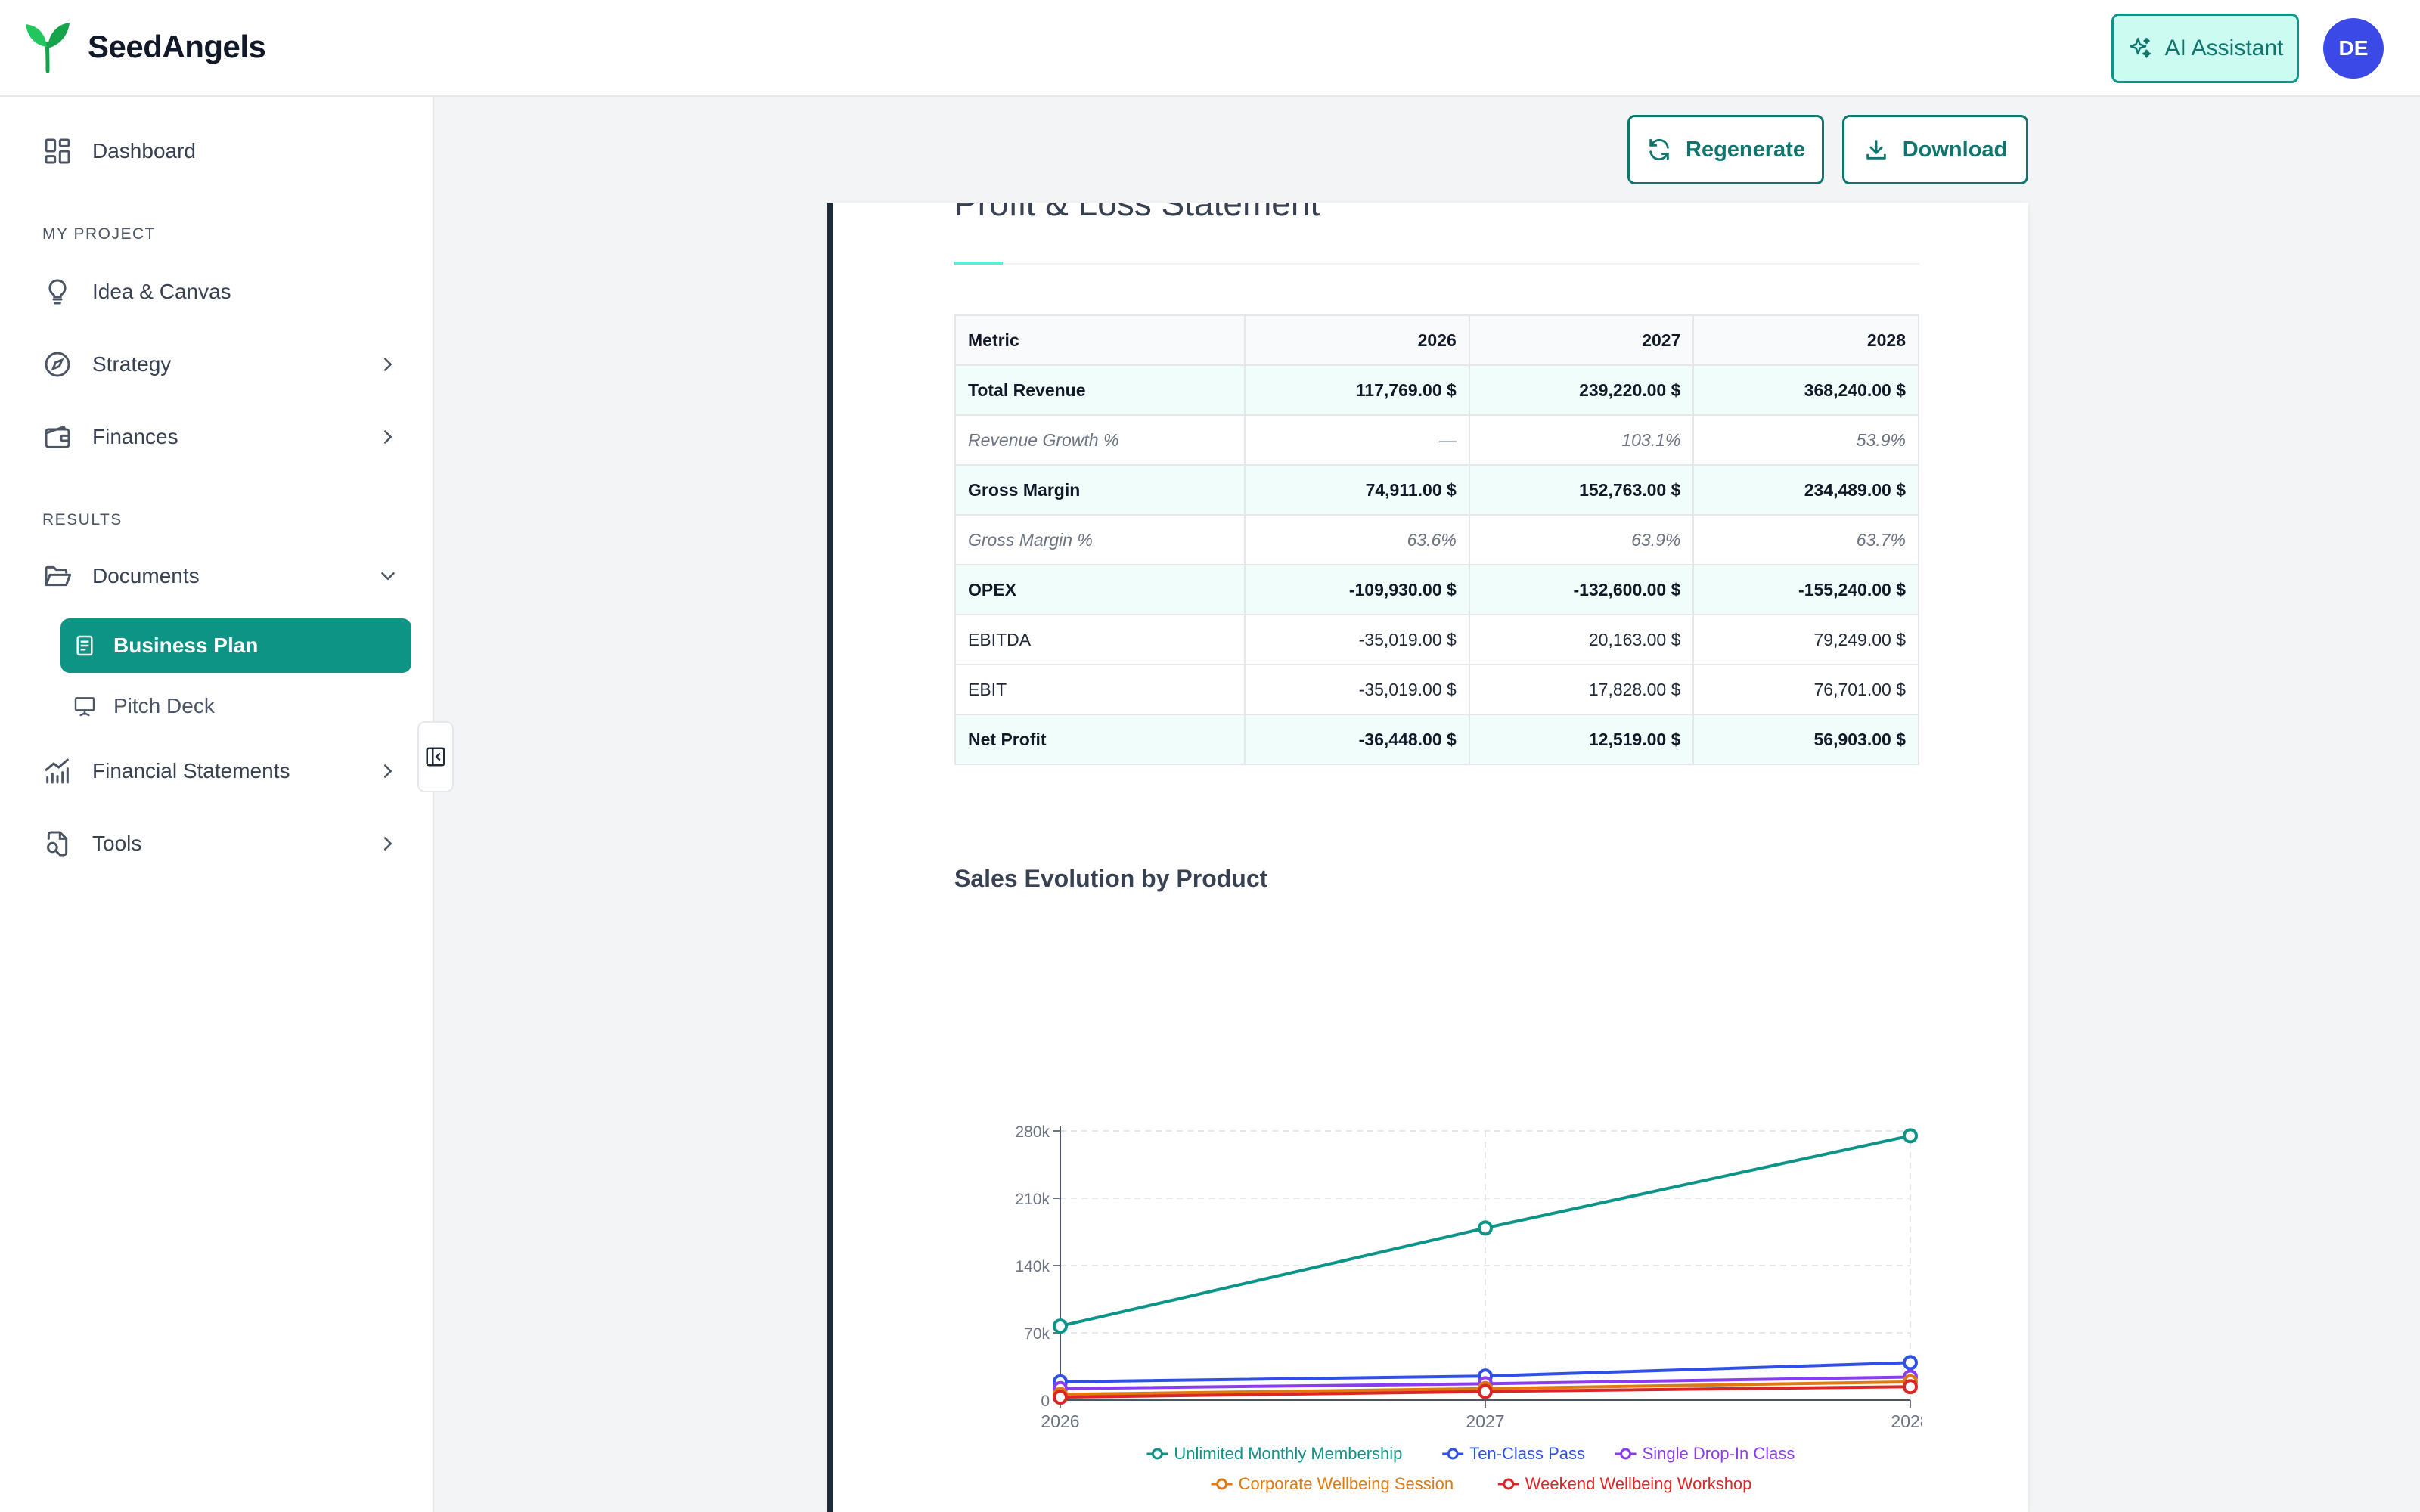 The image size is (2420, 1512). I want to click on sidebar-item-financial-statements: Financial Statements, so click(217, 771).